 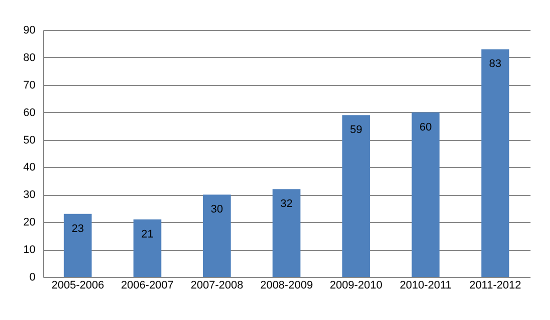 I want to click on x-tick-label: 2010-2011, so click(x=426, y=286).